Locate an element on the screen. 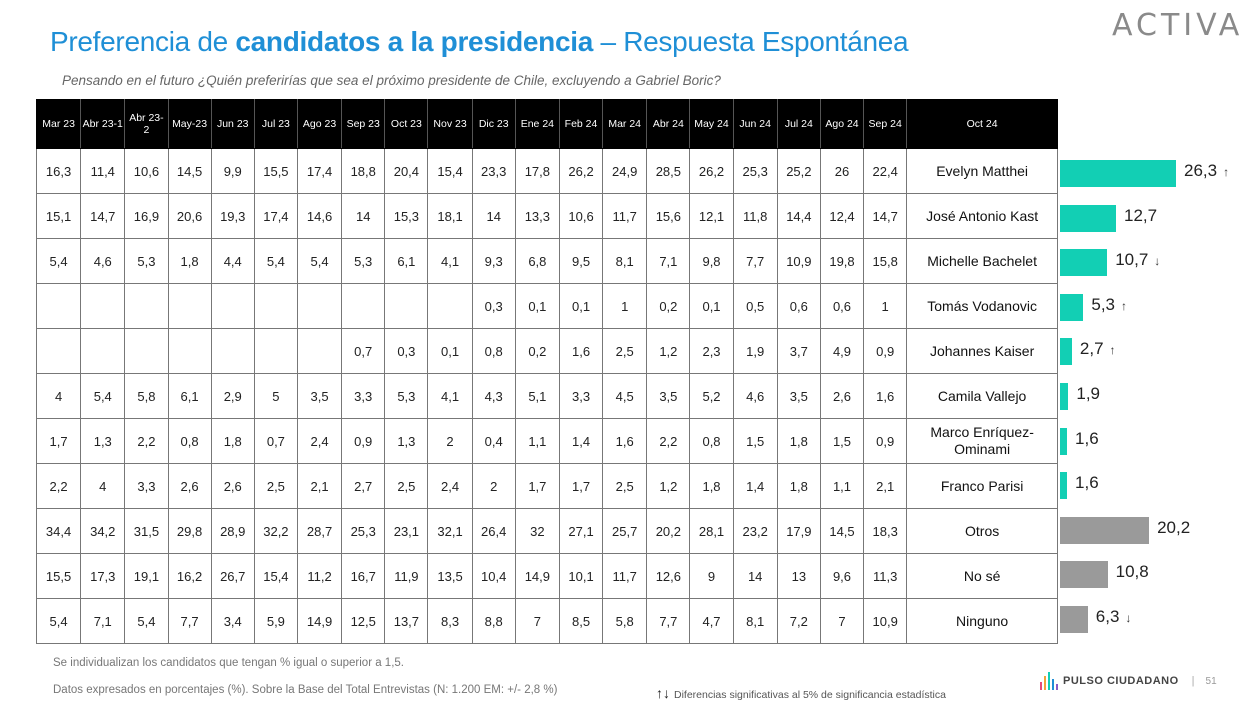 The width and height of the screenshot is (1258, 709). table-cell: 25,3 is located at coordinates (363, 531).